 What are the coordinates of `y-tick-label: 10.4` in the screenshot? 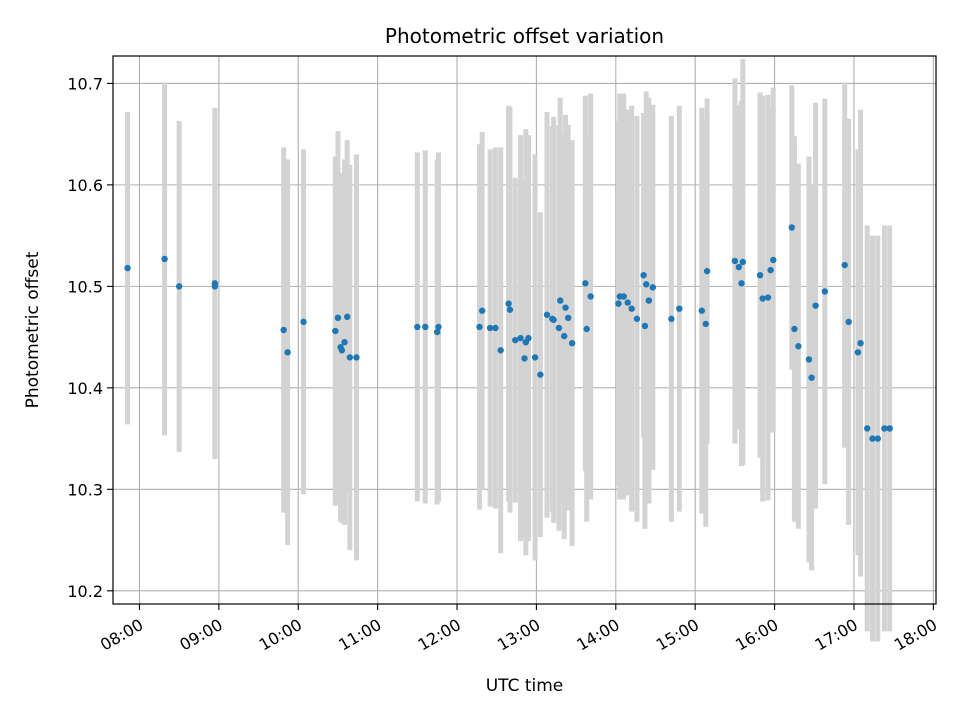 It's located at (85, 388).